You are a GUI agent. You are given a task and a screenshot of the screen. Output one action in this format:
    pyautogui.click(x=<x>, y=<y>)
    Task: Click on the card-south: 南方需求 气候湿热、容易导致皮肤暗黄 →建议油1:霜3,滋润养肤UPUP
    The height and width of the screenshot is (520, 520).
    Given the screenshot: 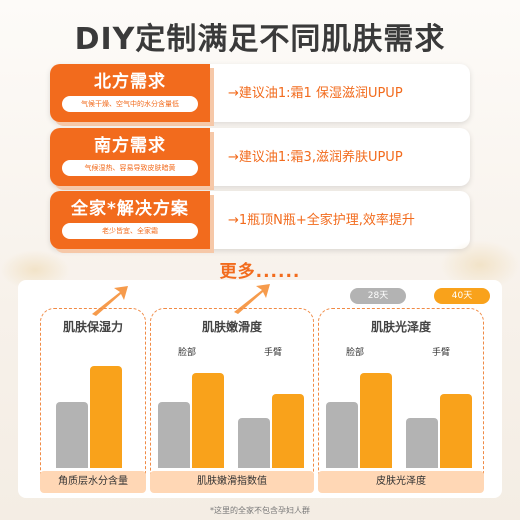 What is the action you would take?
    pyautogui.click(x=260, y=157)
    